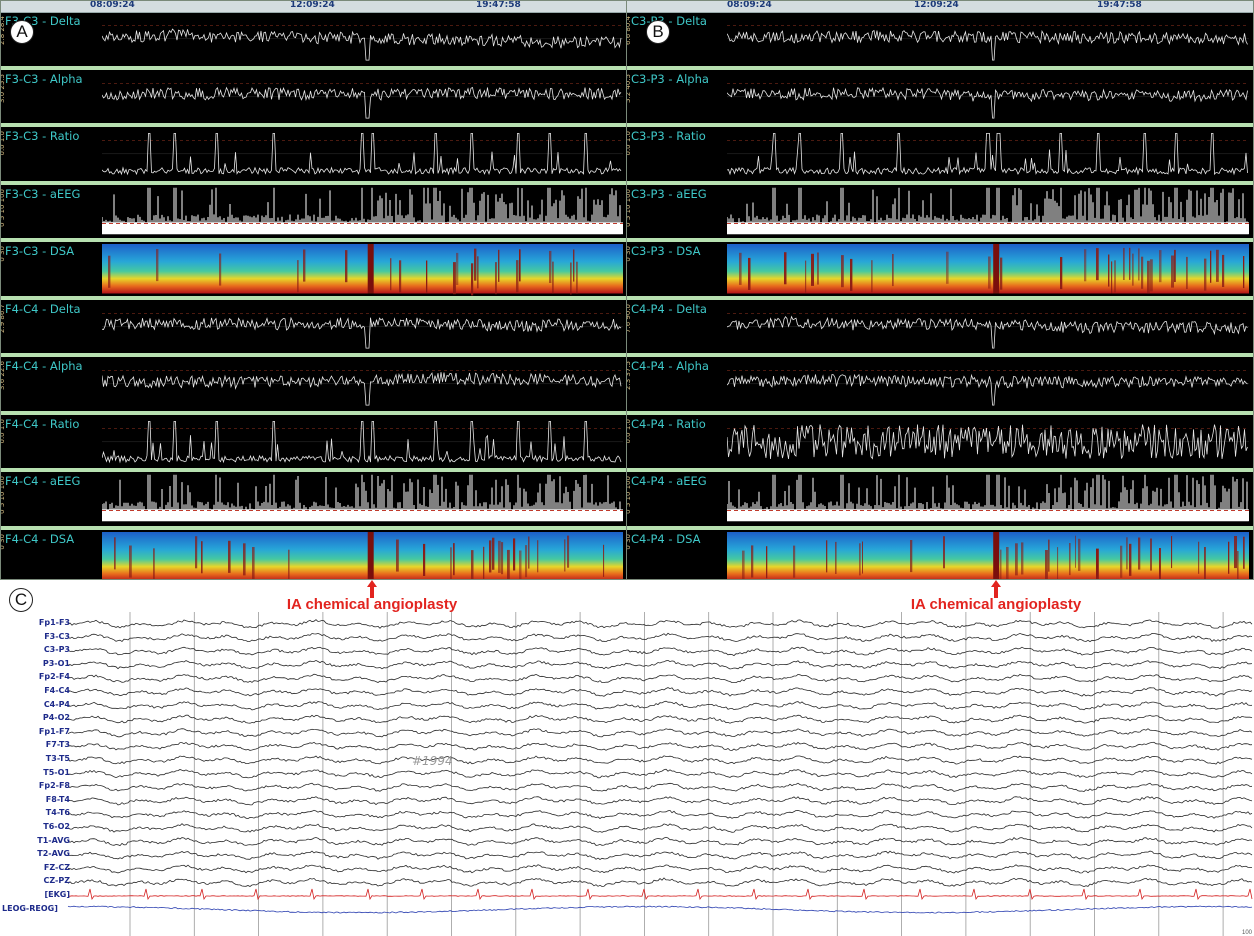 Image resolution: width=1254 pixels, height=936 pixels. I want to click on trend-track: F4-C4 - Delta 2.9 86.7, so click(314, 328).